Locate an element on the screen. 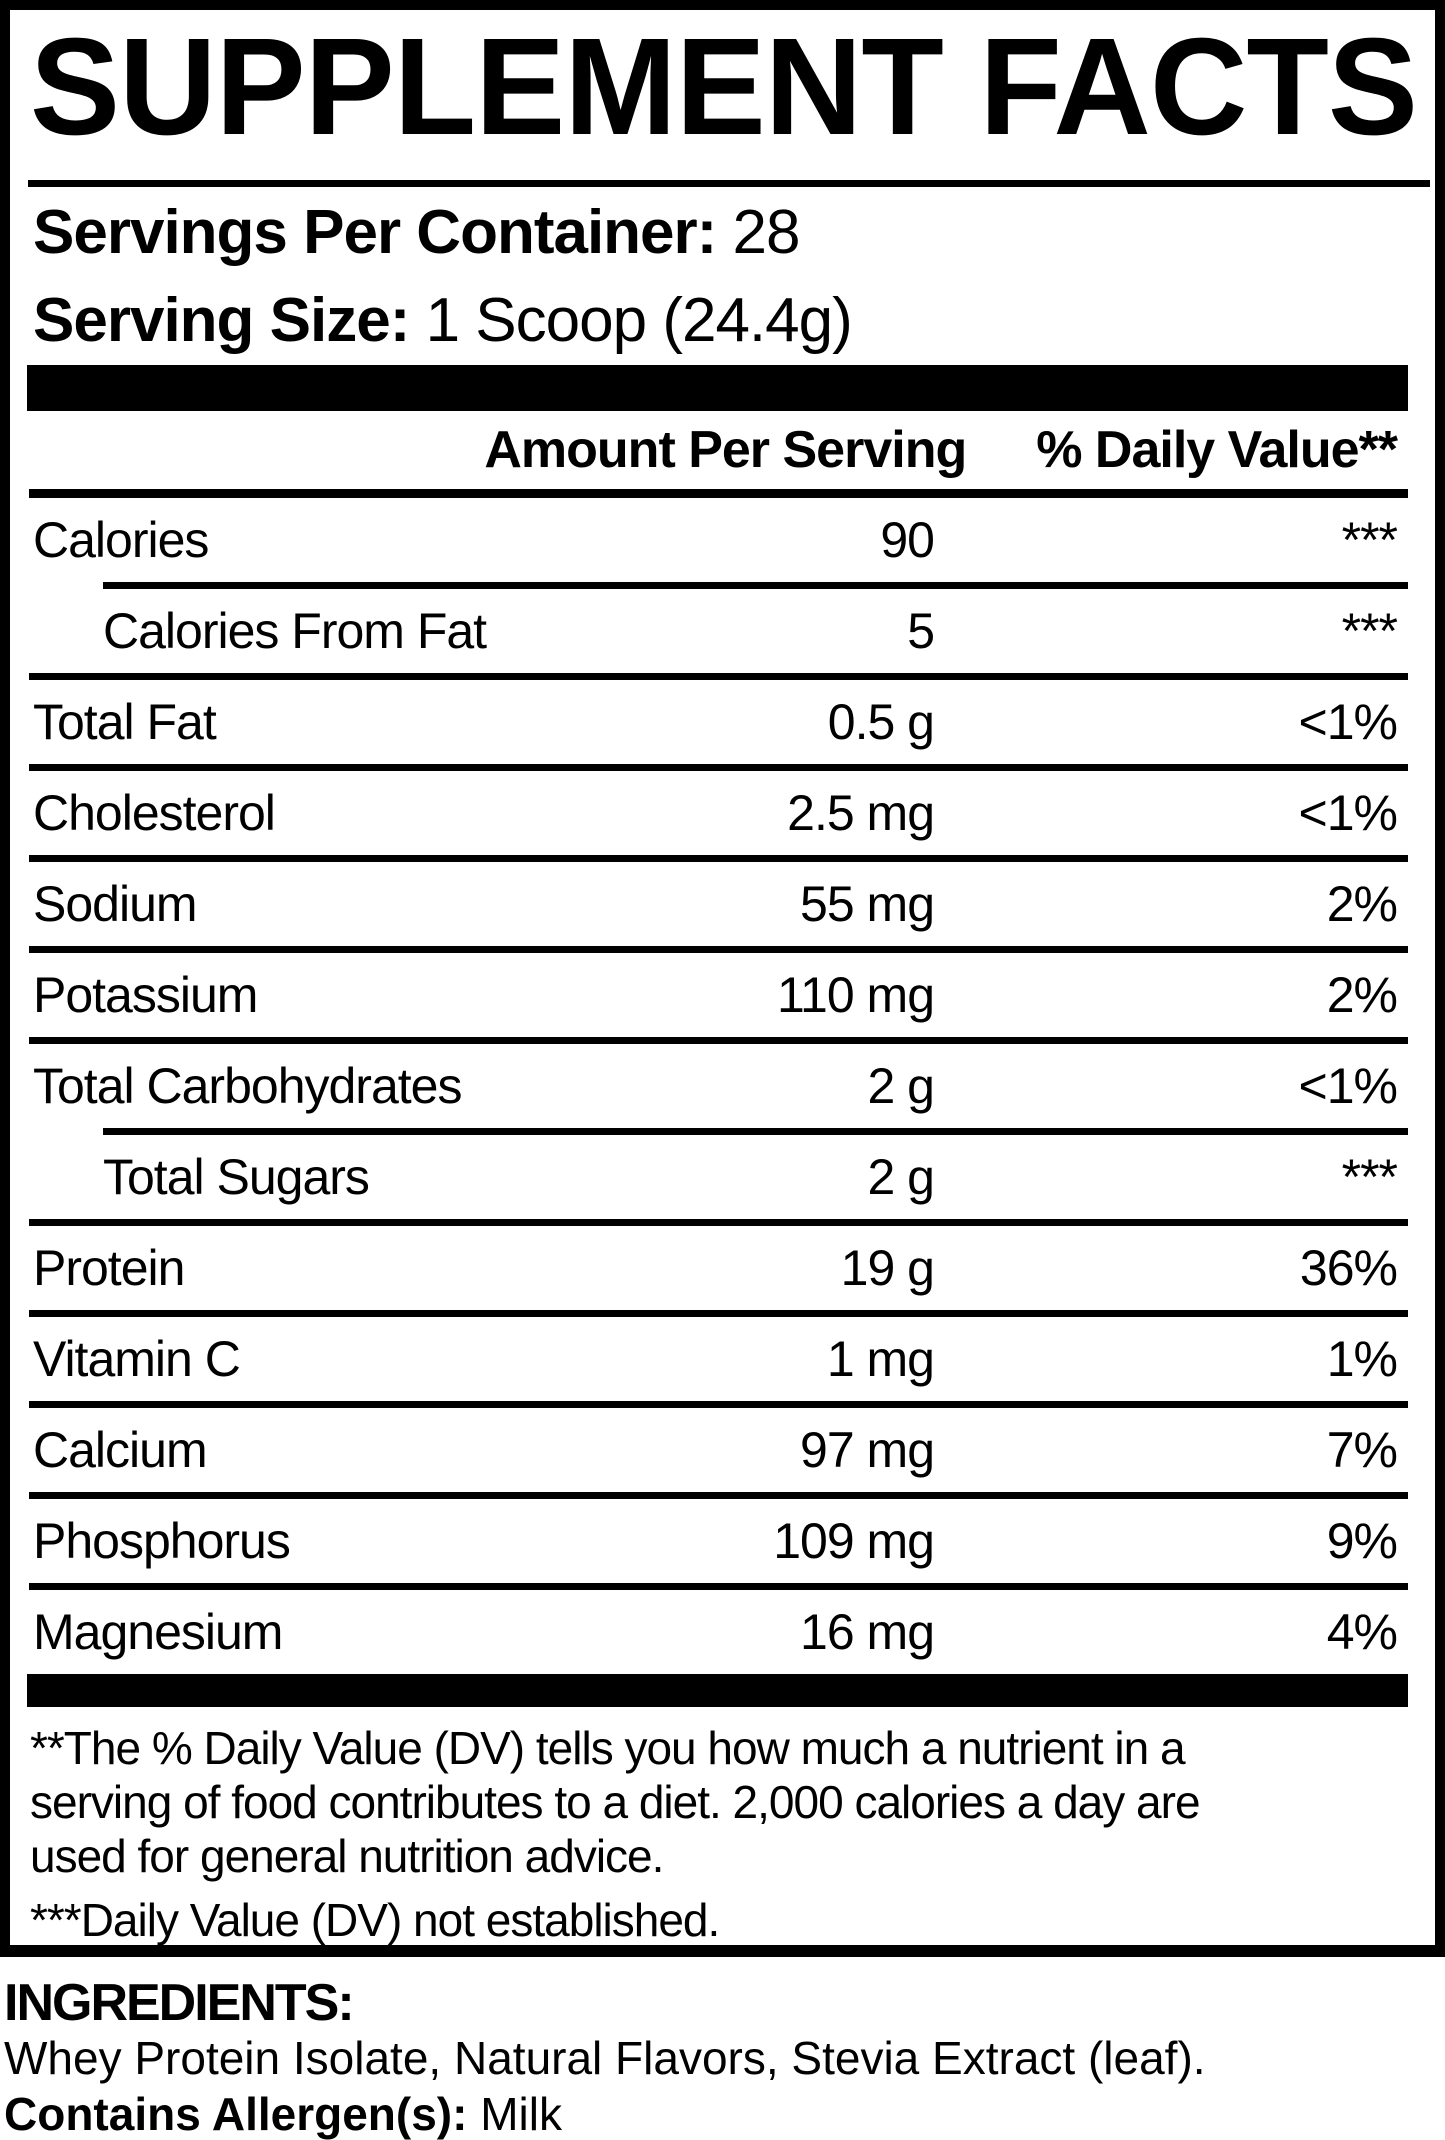  table-row-total-fat: Total Fat 0.5 g <1% is located at coordinates (722, 722).